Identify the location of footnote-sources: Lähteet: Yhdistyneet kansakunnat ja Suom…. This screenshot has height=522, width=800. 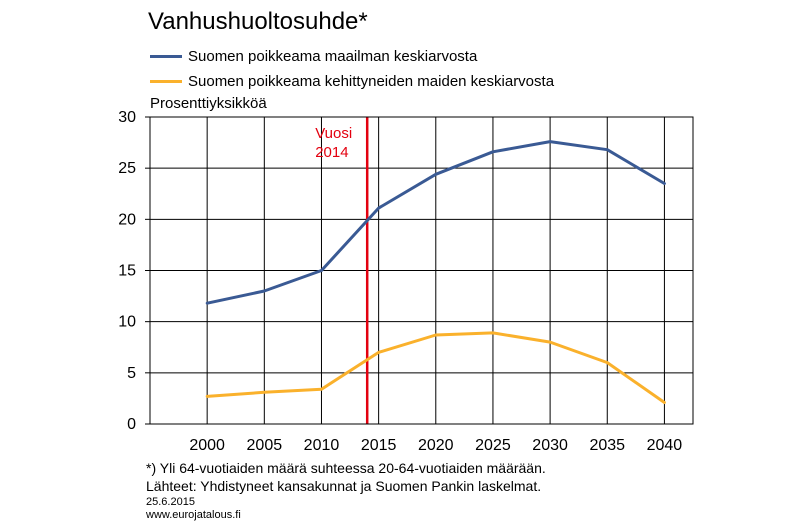
(344, 486).